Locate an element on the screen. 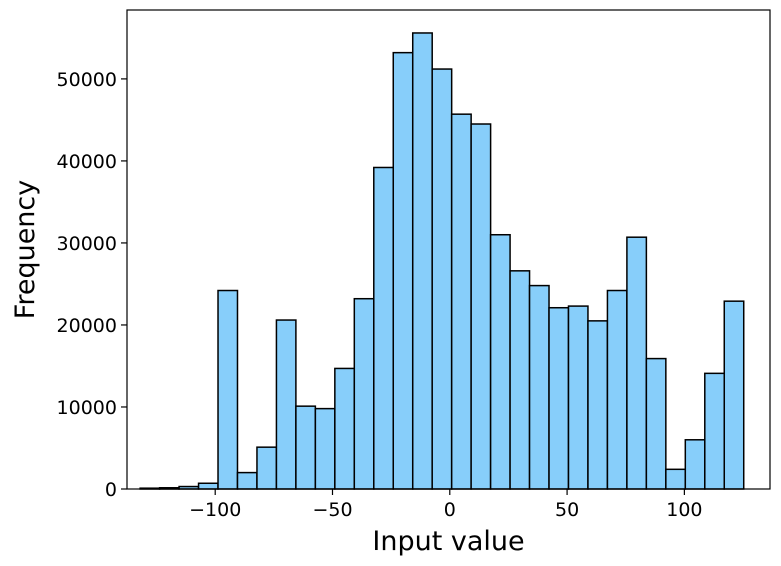 This screenshot has width=781, height=566. y-tick-label: 30000 is located at coordinates (87, 244).